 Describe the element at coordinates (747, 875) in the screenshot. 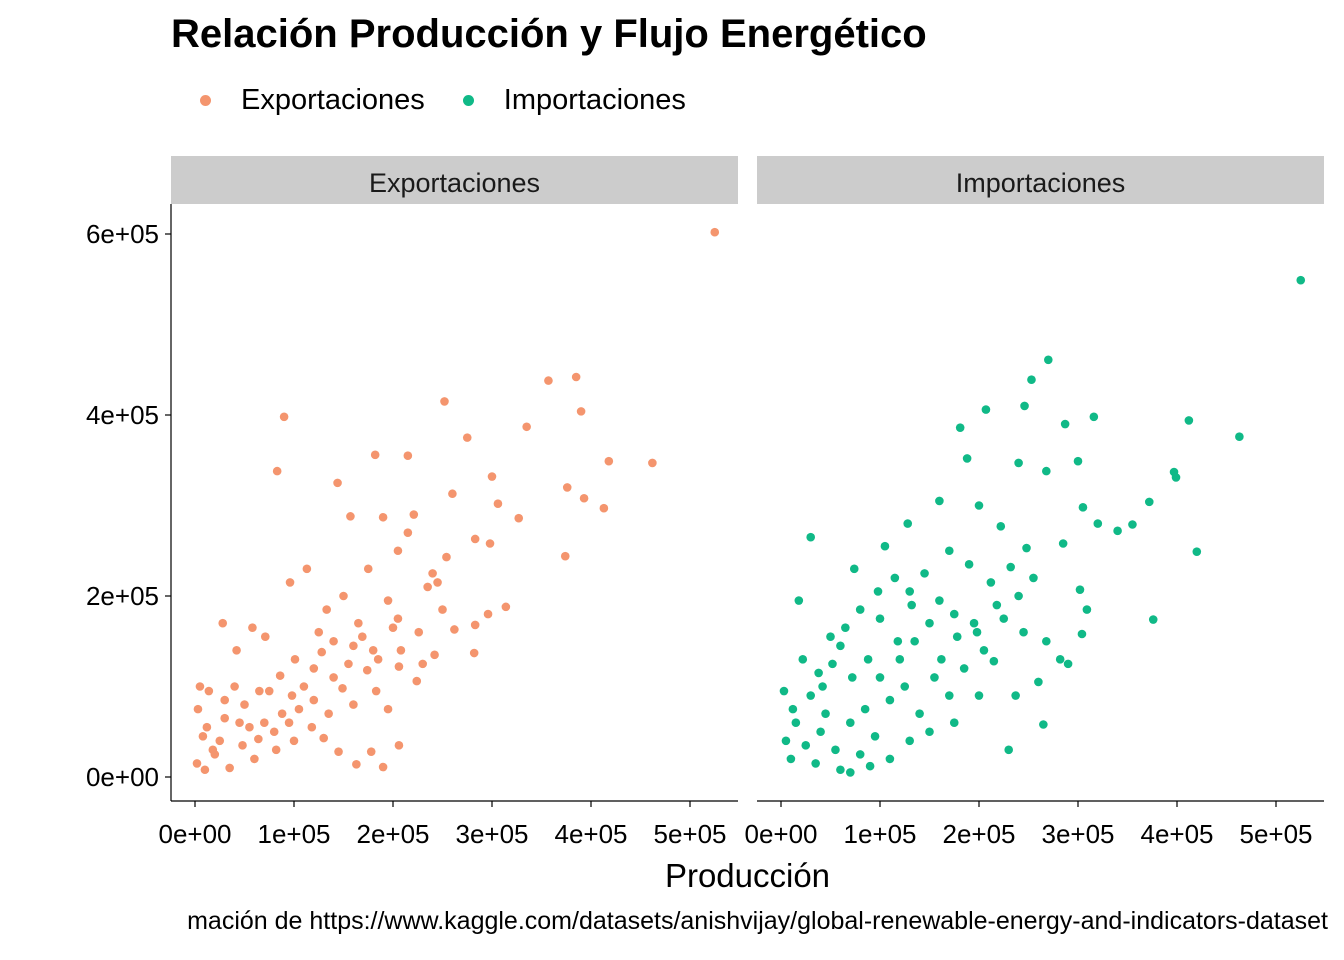

I see `x-axis-title: Producción` at that location.